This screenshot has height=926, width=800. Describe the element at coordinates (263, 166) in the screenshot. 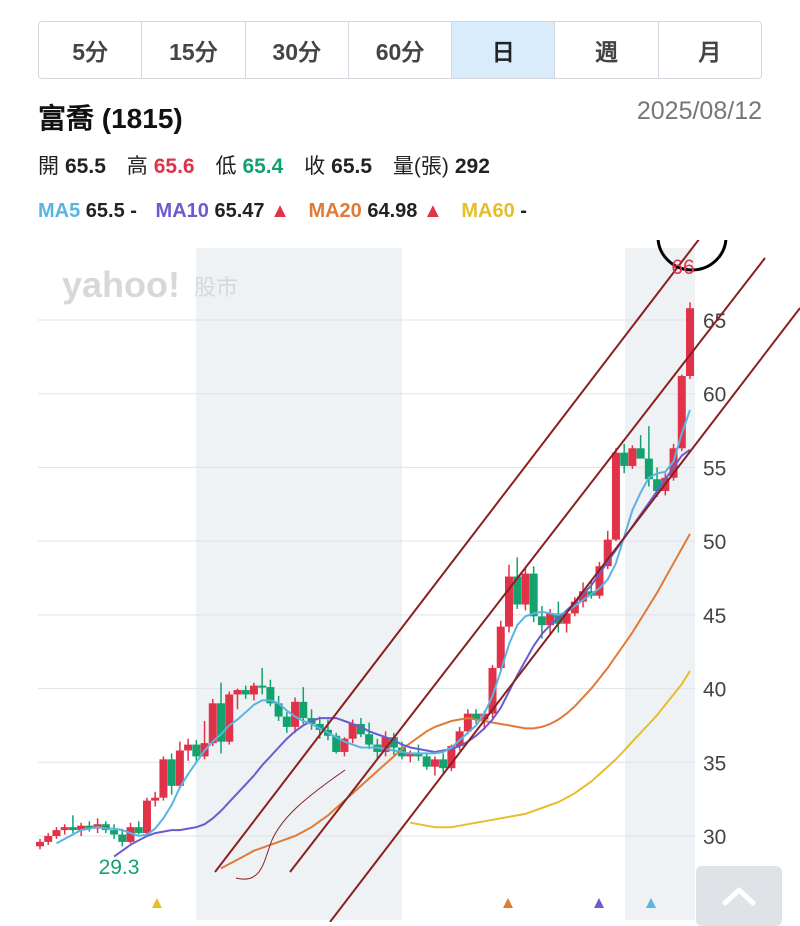

I see `low-value: 65.4` at that location.